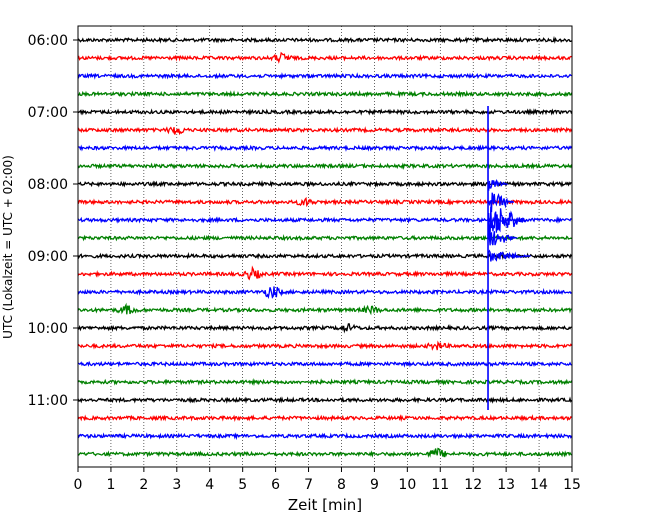 The width and height of the screenshot is (650, 520). What do you see at coordinates (572, 485) in the screenshot?
I see `x-tick-label-15: 15` at bounding box center [572, 485].